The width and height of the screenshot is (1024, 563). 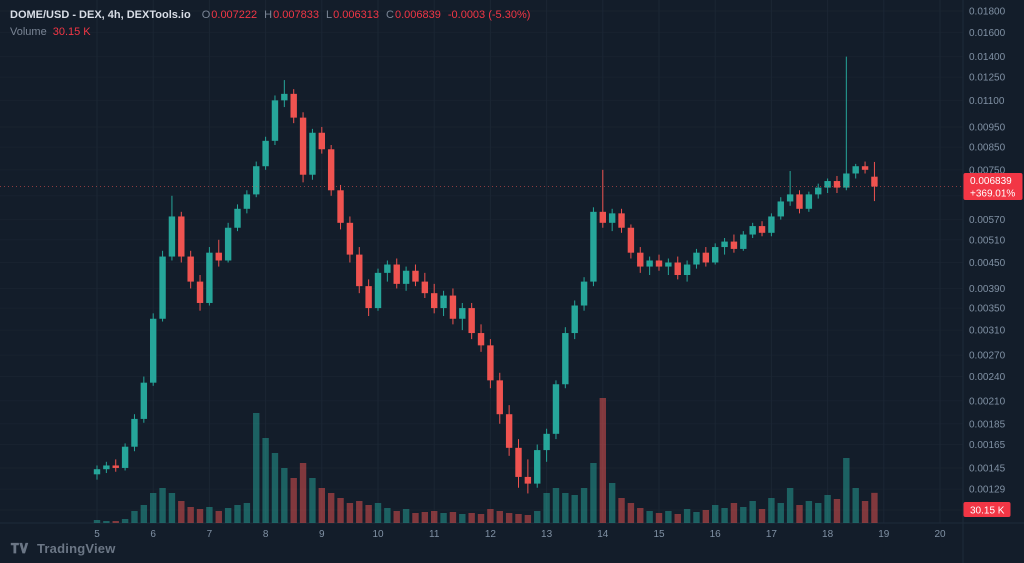 What do you see at coordinates (547, 534) in the screenshot?
I see `time-tick-label: 13` at bounding box center [547, 534].